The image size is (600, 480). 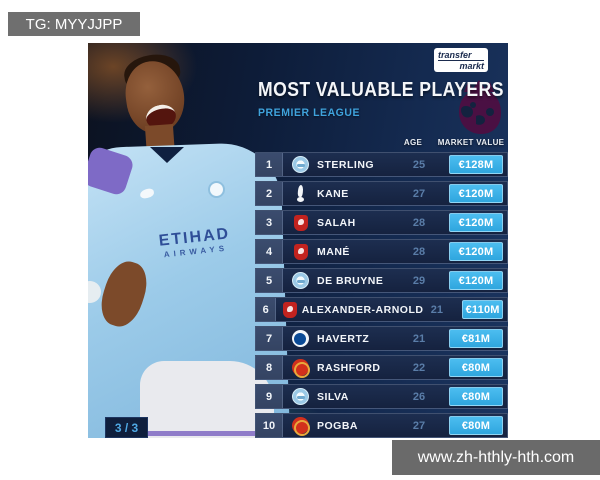 I want to click on player-name: RASHFORD, so click(x=349, y=367).